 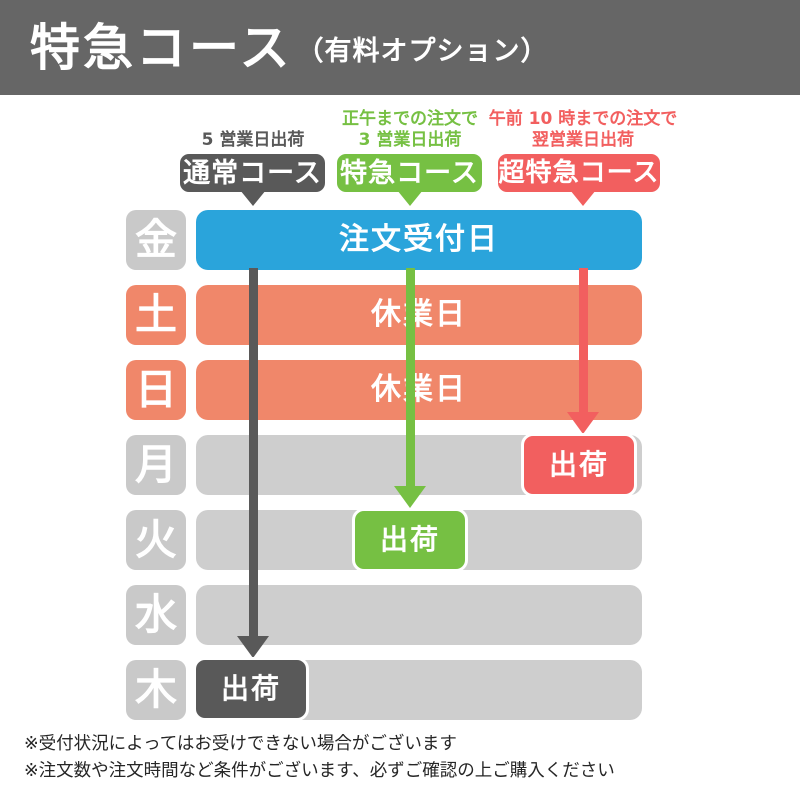 What do you see at coordinates (579, 465) in the screenshot?
I see `ship-badge-monday: 出荷` at bounding box center [579, 465].